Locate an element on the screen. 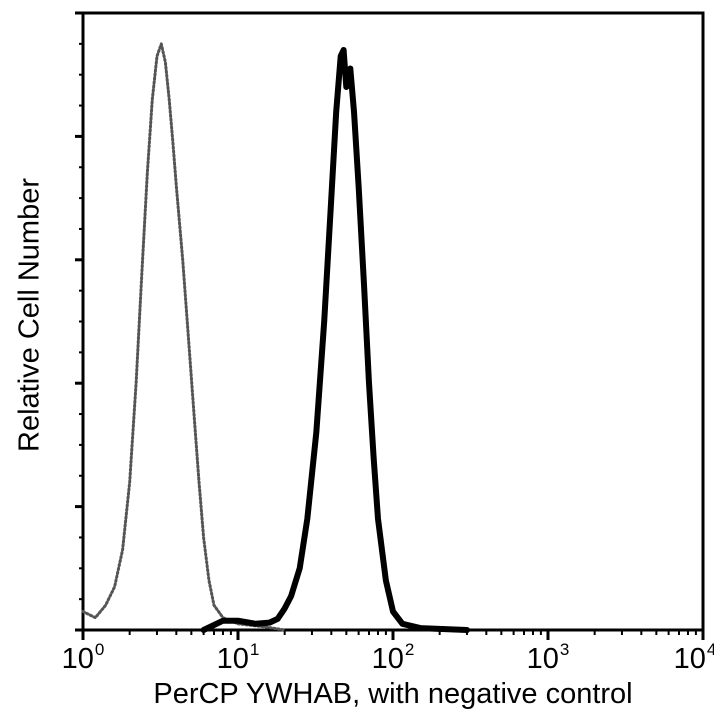 The height and width of the screenshot is (725, 714). y-axis-label: Relative Cell Number is located at coordinates (30, 315).